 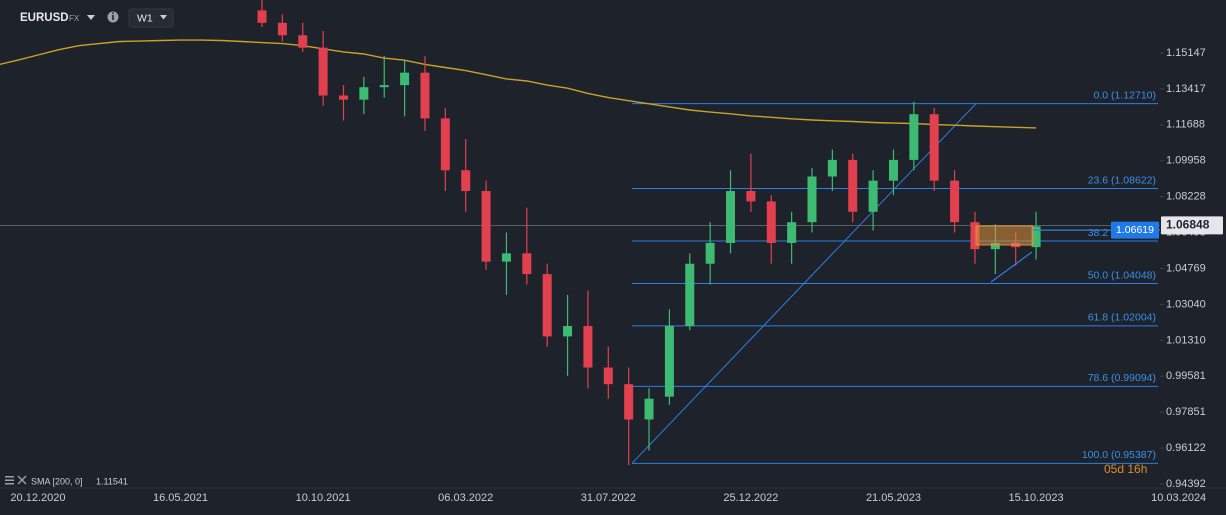 What do you see at coordinates (74, 18) in the screenshot?
I see `market: FX` at bounding box center [74, 18].